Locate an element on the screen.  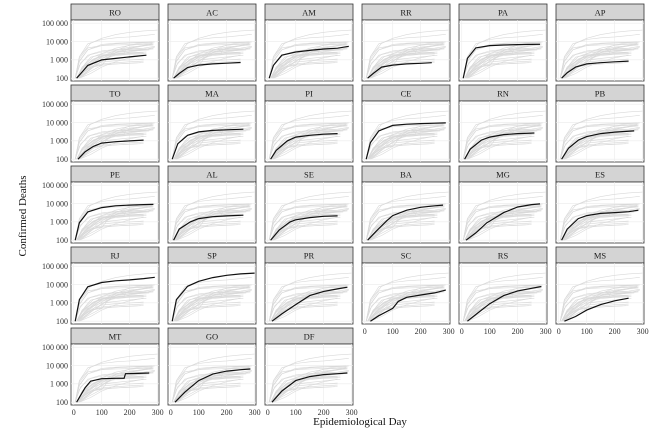
panel-strip-label: ES is located at coordinates (600, 175).